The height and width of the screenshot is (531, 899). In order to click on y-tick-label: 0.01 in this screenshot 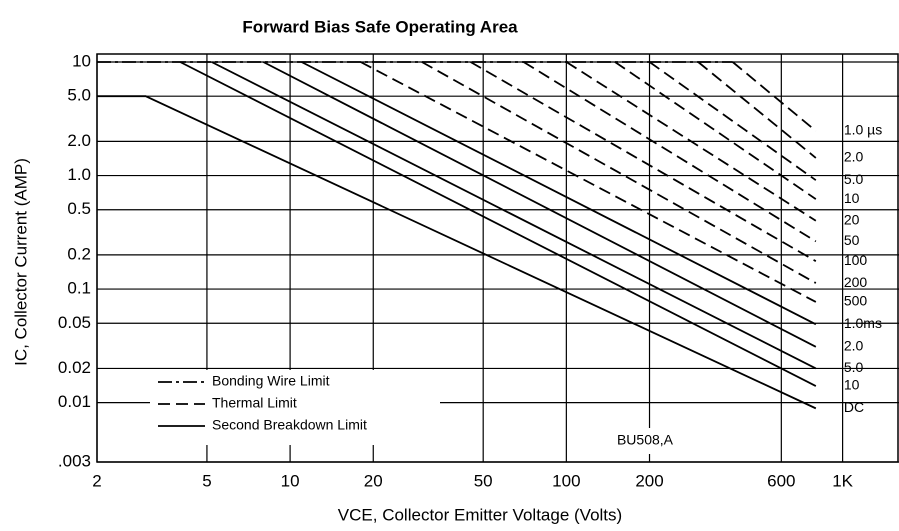, I will do `click(74, 401)`.